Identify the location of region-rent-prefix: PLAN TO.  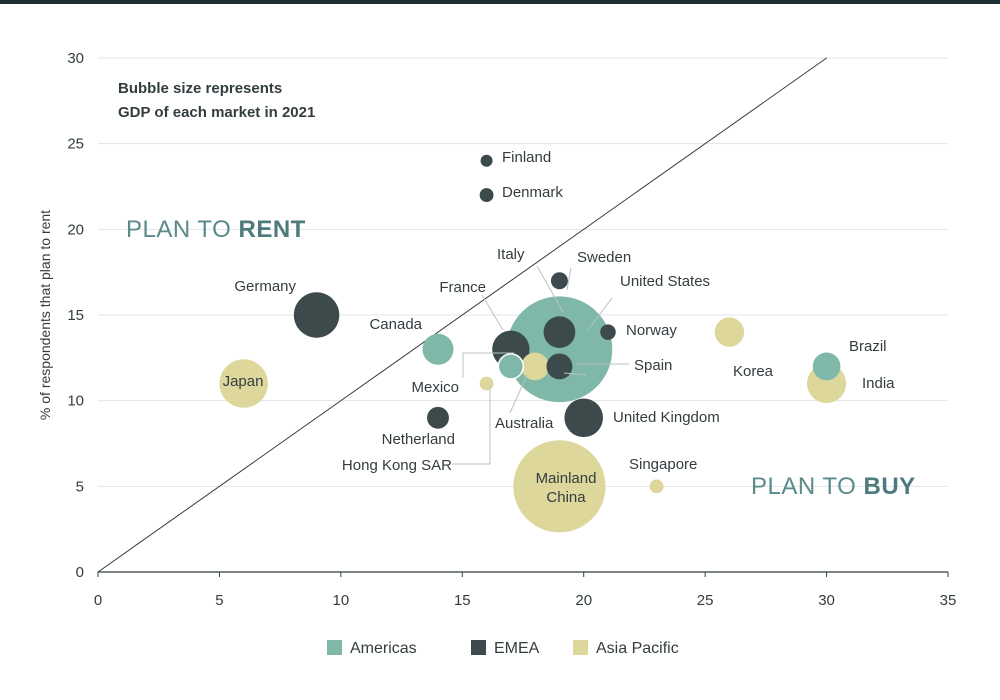
(182, 229).